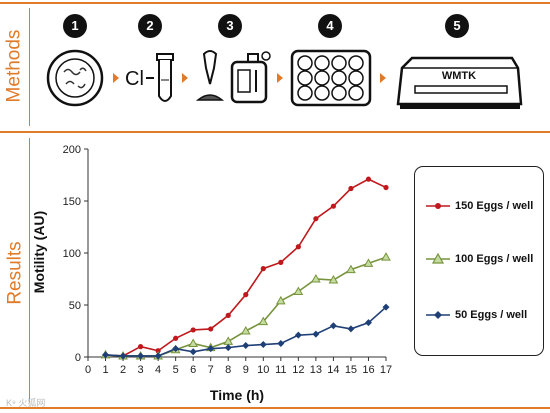  I want to click on x-tick-label: 11, so click(280, 370).